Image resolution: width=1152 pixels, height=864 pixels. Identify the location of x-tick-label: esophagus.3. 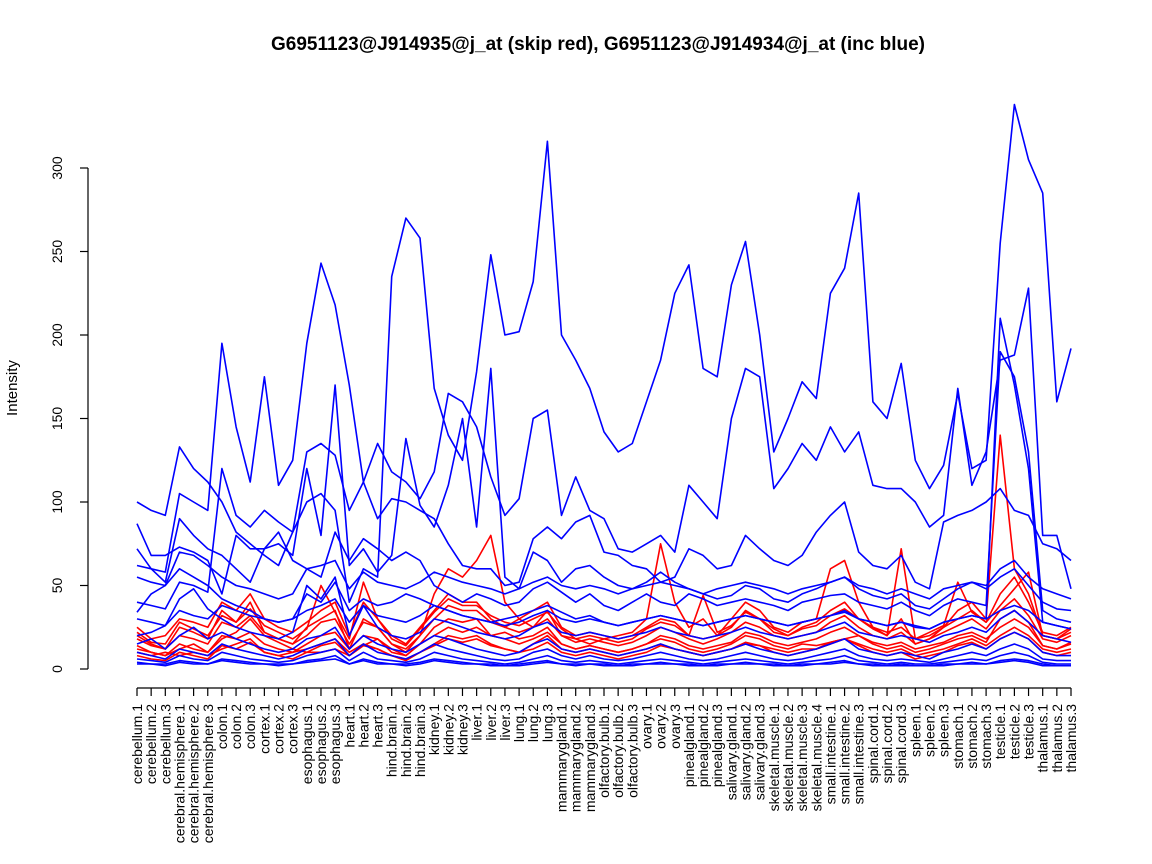
(335, 744).